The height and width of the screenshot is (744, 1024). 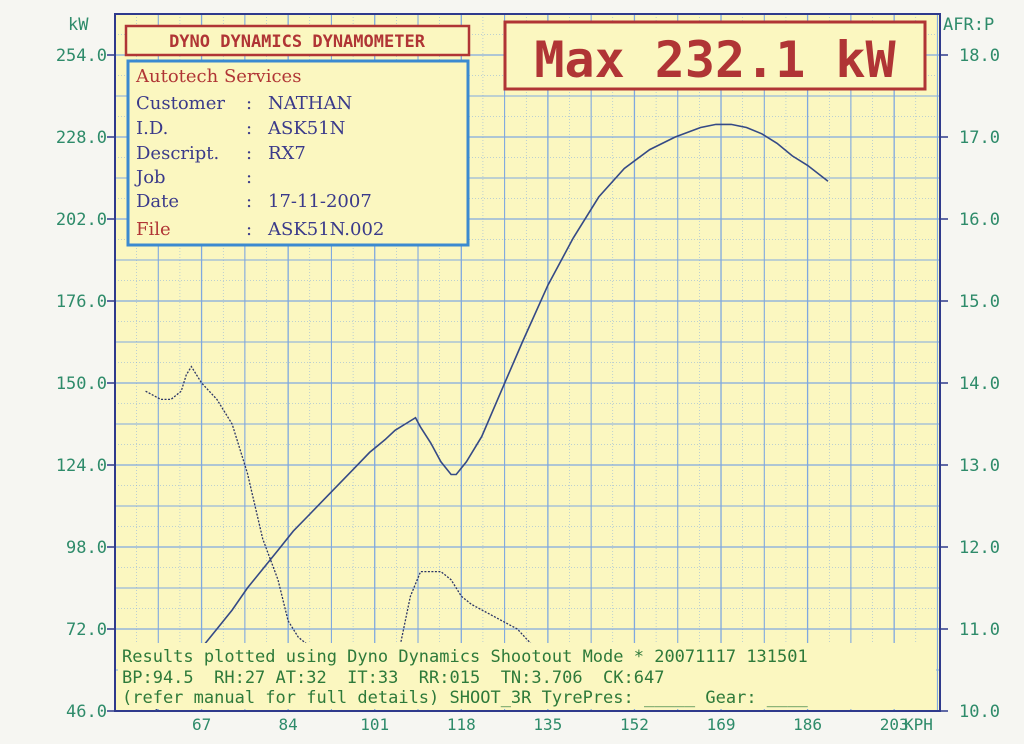 What do you see at coordinates (180, 103) in the screenshot?
I see `info-label-customer: Customer` at bounding box center [180, 103].